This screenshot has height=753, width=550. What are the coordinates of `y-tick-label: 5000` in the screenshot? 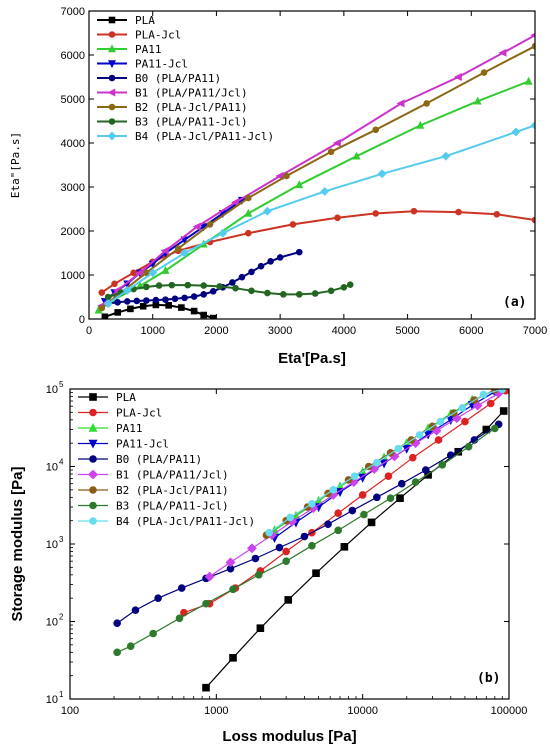 It's located at (73, 100).